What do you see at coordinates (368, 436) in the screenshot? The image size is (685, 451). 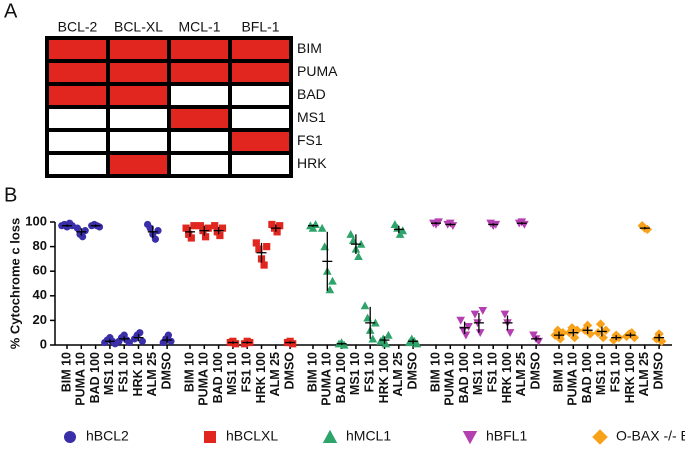 I see `legend-label: hMCL1` at bounding box center [368, 436].